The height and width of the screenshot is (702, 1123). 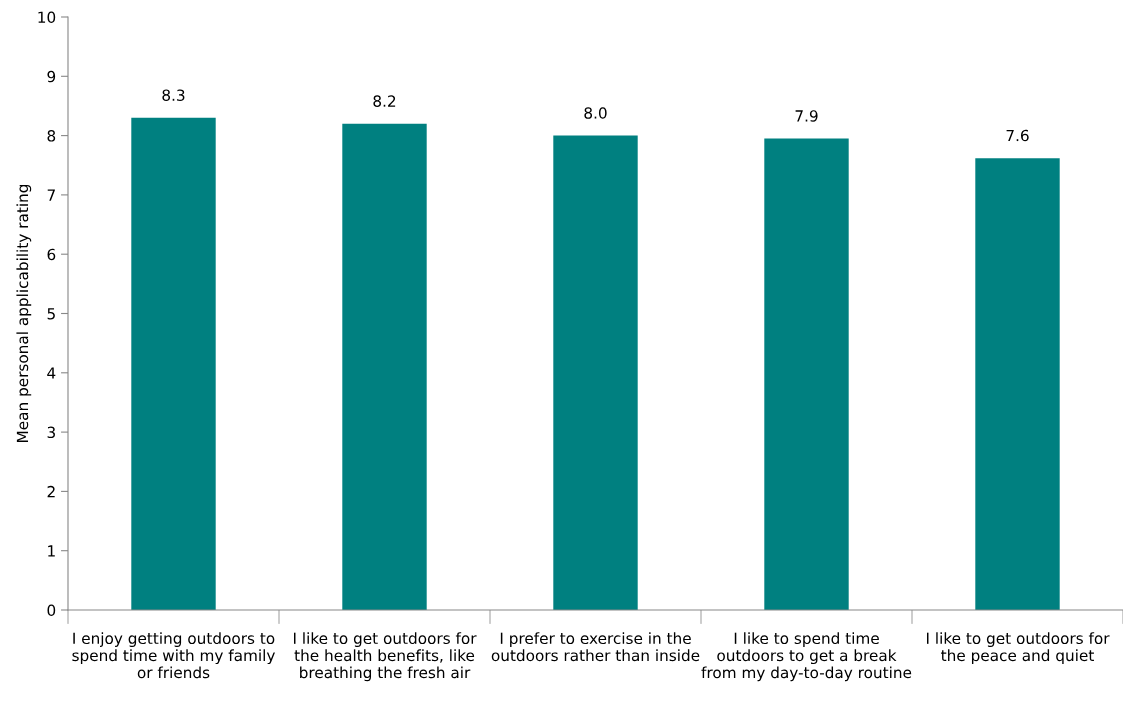 I want to click on y-axis-title: Mean personal applicability rating, so click(x=24, y=313).